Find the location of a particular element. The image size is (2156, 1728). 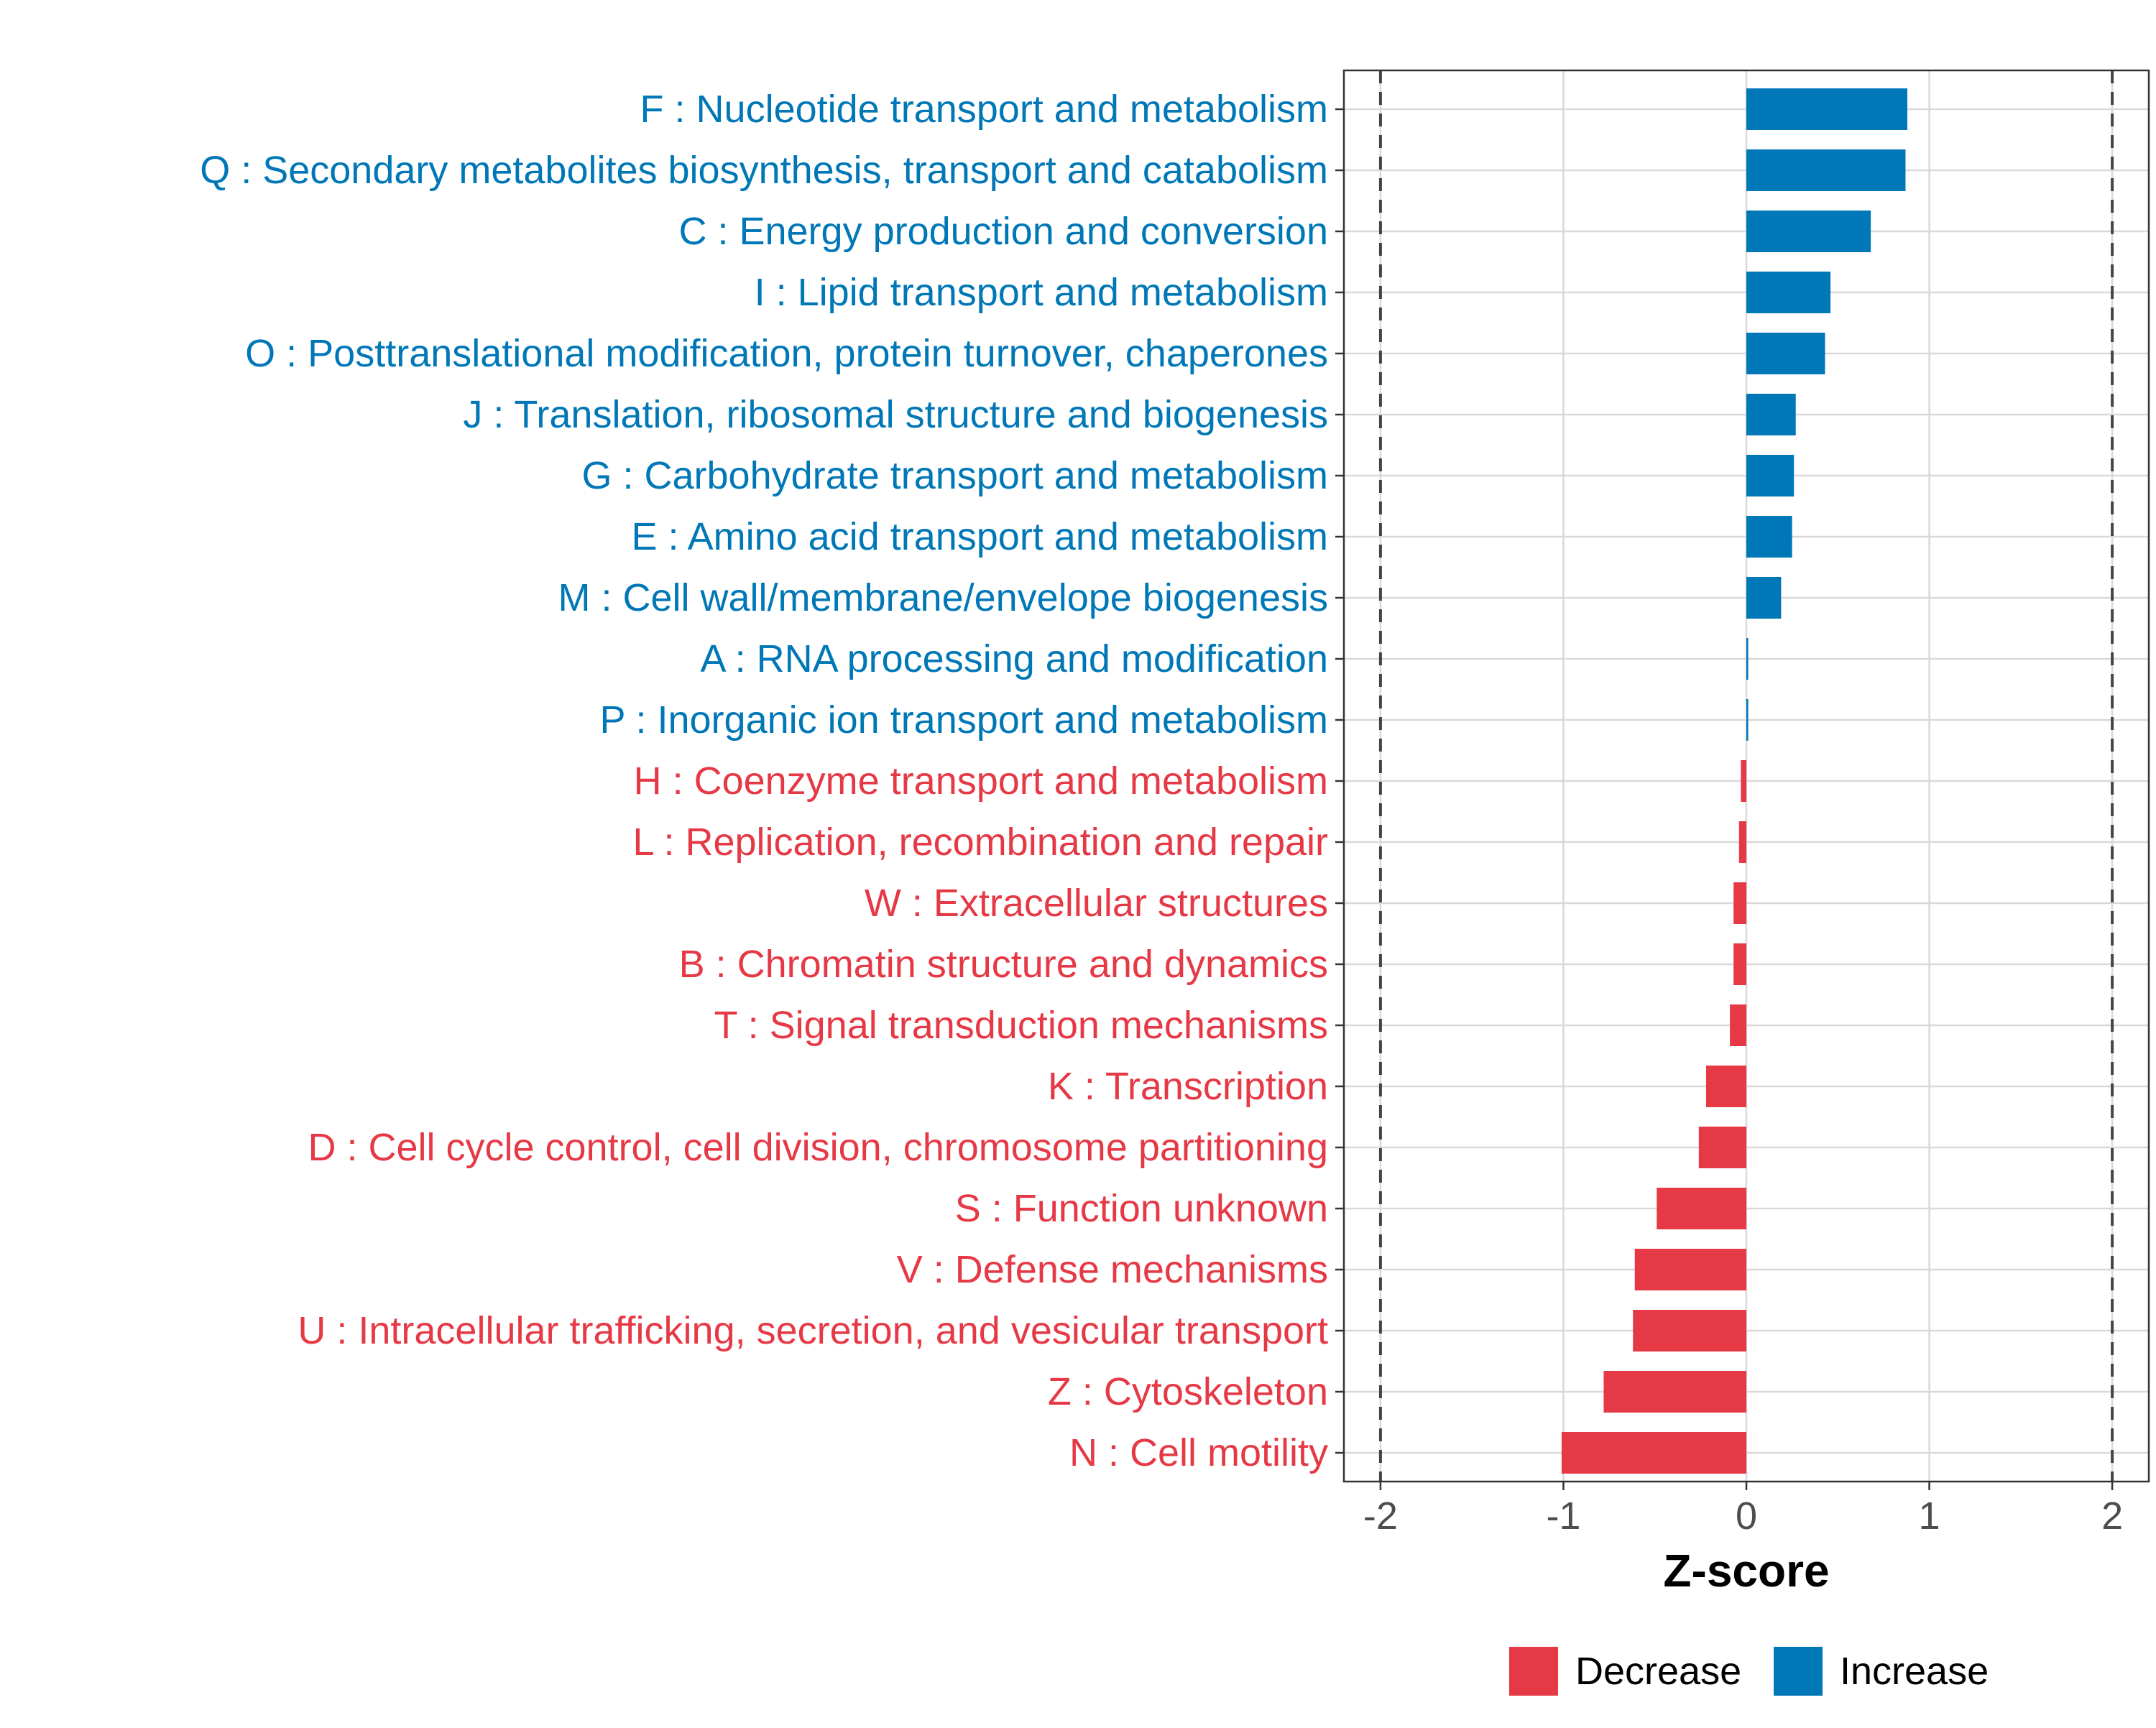

legend-label: Decrease is located at coordinates (1658, 1672).